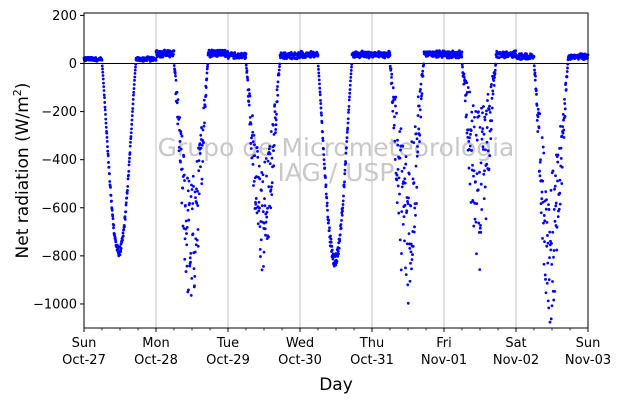  I want to click on y-tick-label: −600, so click(59, 208).